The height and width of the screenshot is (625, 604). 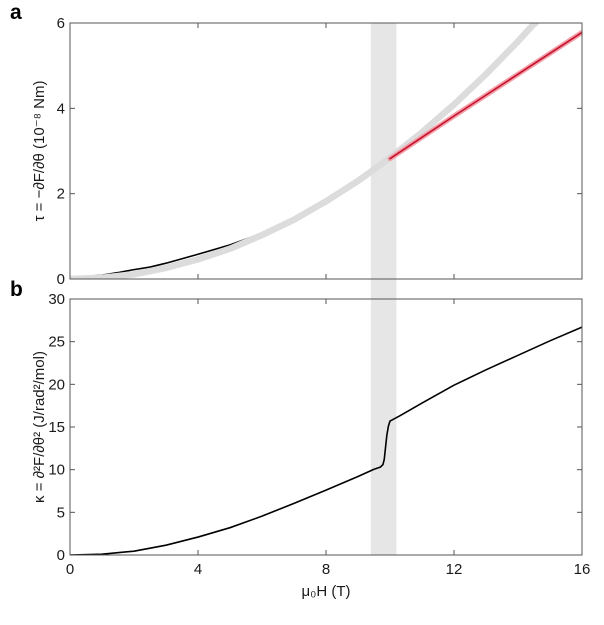 What do you see at coordinates (39, 427) in the screenshot?
I see `panel-b-y-axis-label: κ = ∂²F/∂θ² (J/rad²/mol)` at bounding box center [39, 427].